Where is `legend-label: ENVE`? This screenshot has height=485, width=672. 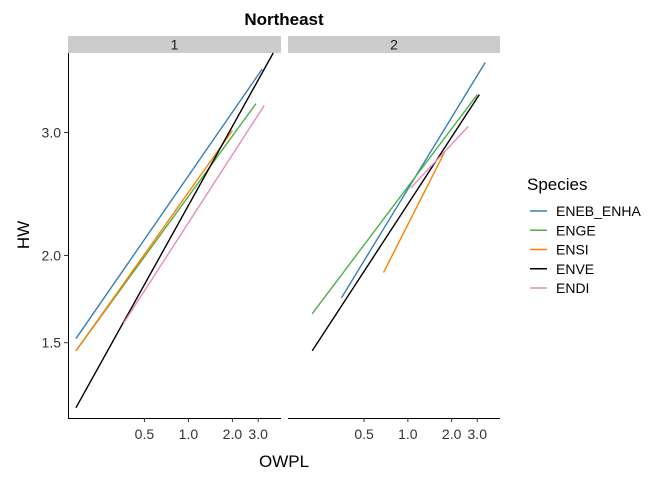 legend-label: ENVE is located at coordinates (575, 269).